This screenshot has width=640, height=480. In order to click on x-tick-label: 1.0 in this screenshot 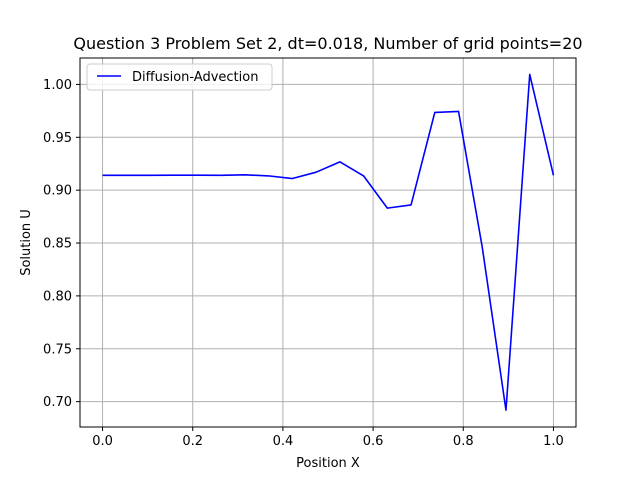, I will do `click(553, 441)`.